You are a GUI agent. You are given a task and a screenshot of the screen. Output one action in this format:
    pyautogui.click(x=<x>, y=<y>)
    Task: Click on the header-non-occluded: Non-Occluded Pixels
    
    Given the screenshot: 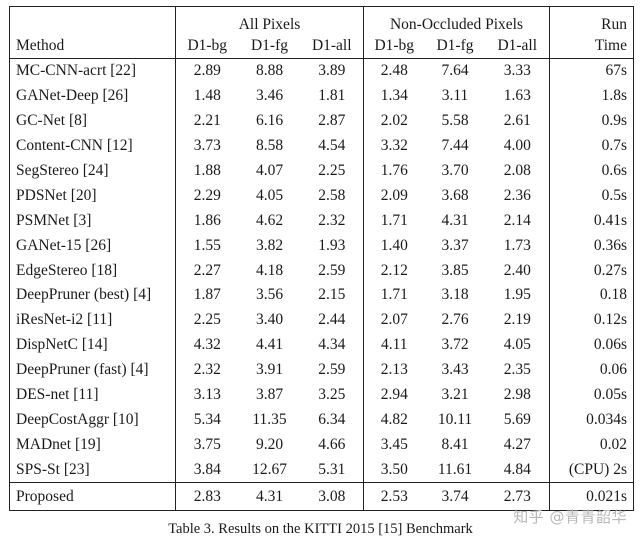 What is the action you would take?
    pyautogui.click(x=456, y=20)
    